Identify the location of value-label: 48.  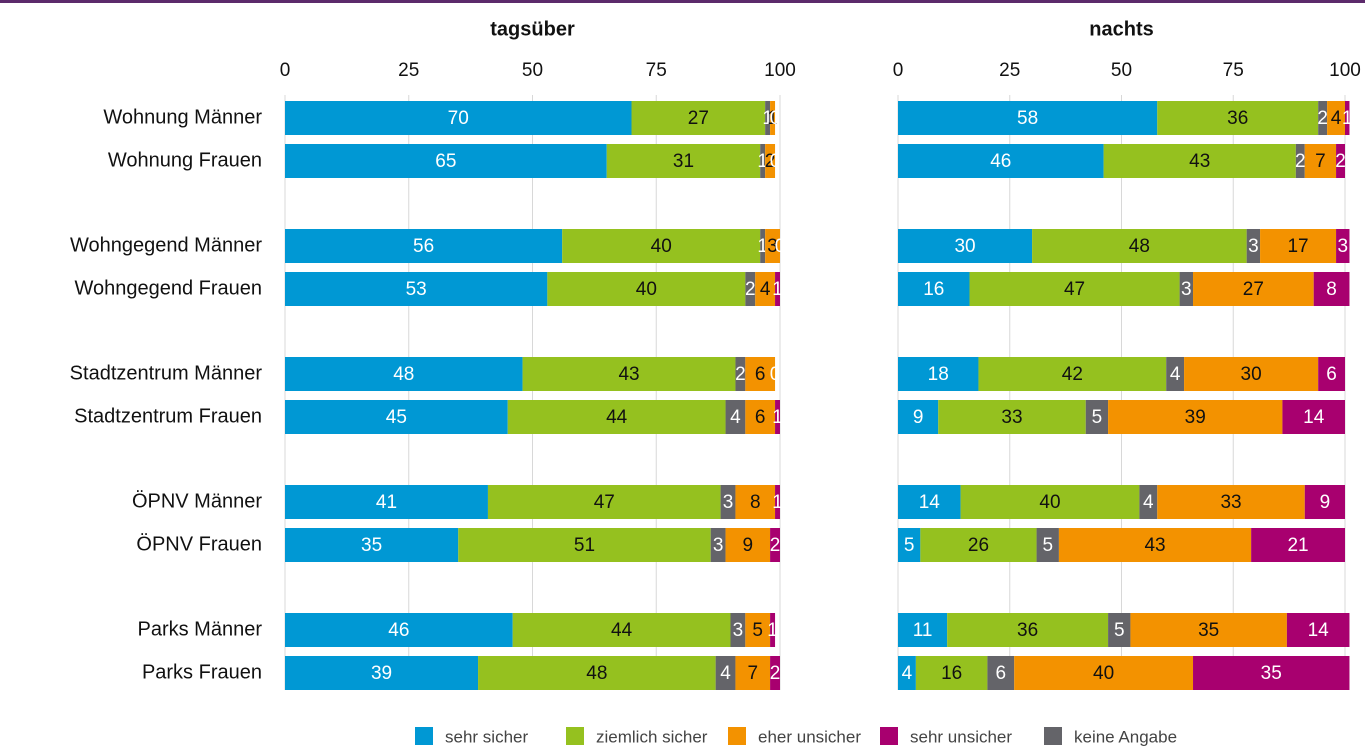
(596, 673).